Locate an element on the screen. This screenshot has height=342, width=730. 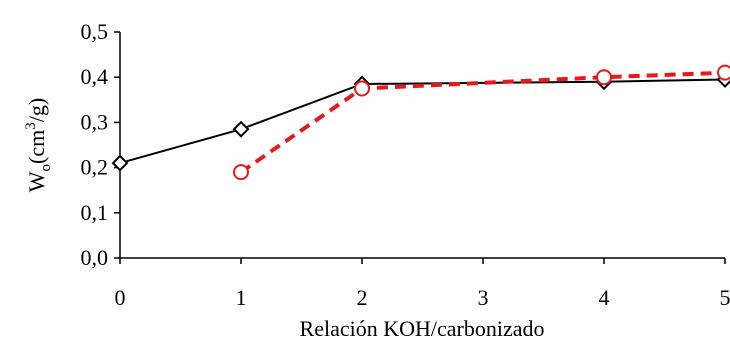
x-tick-label: 3 is located at coordinates (483, 297).